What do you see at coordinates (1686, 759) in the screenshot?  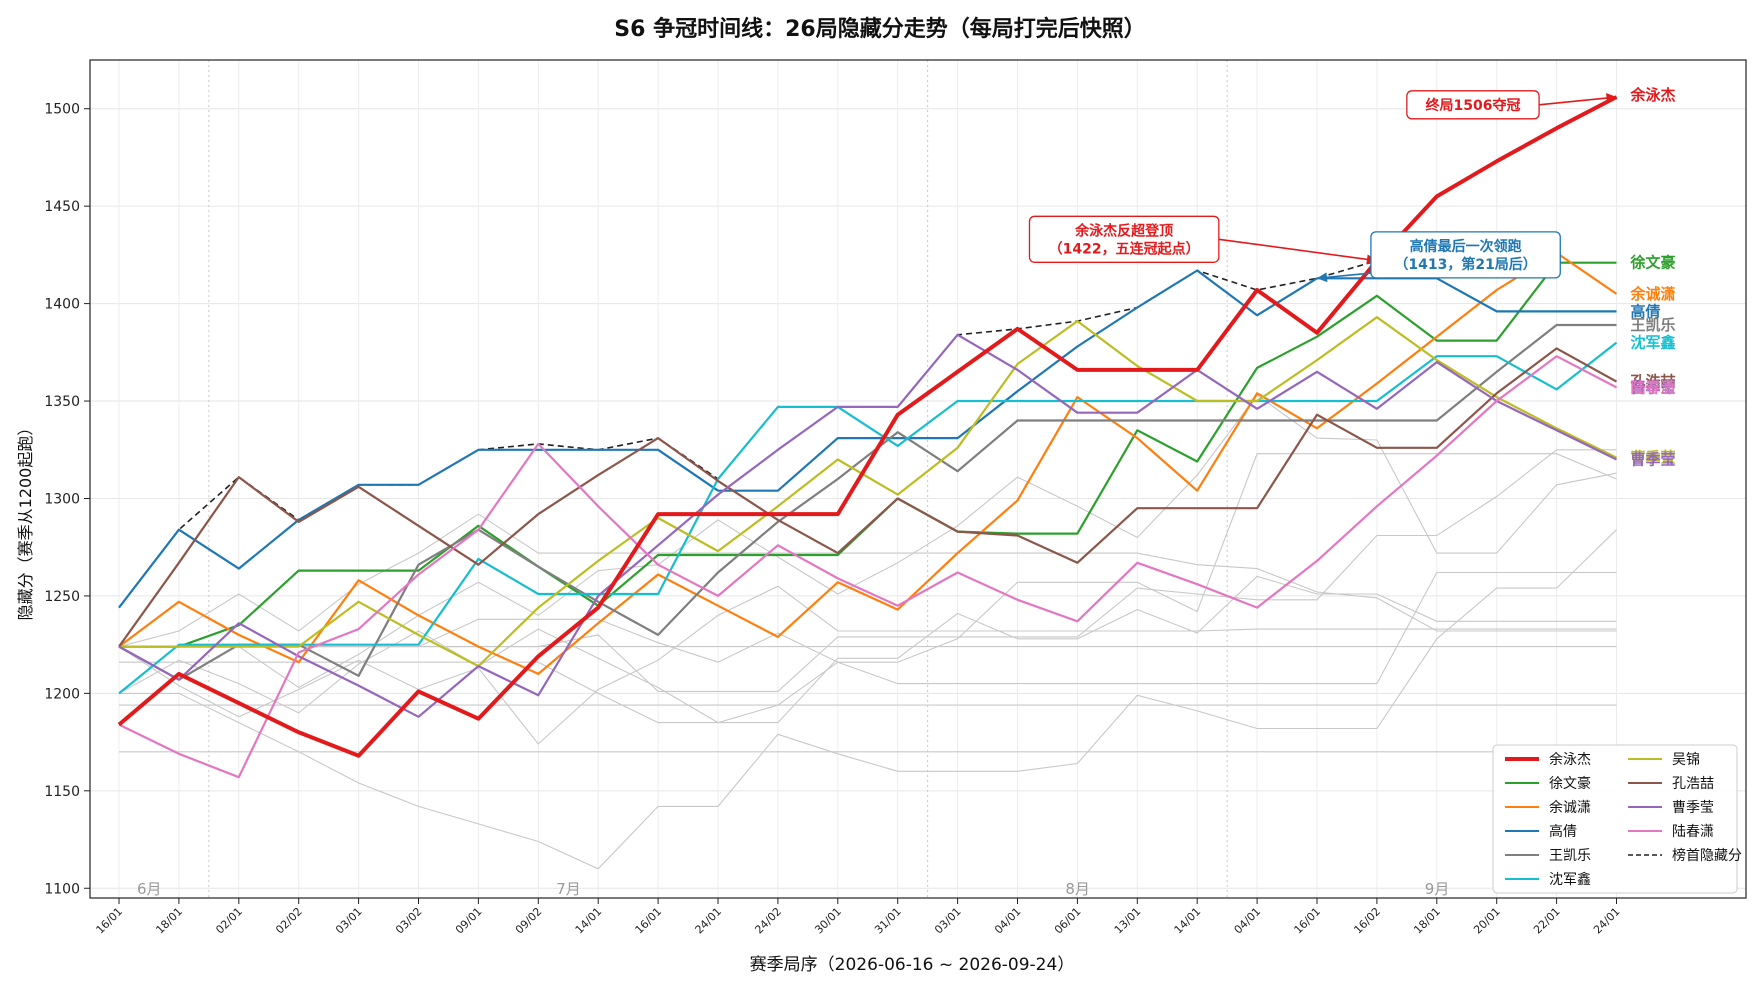 I see `legend-label: 吴锦` at bounding box center [1686, 759].